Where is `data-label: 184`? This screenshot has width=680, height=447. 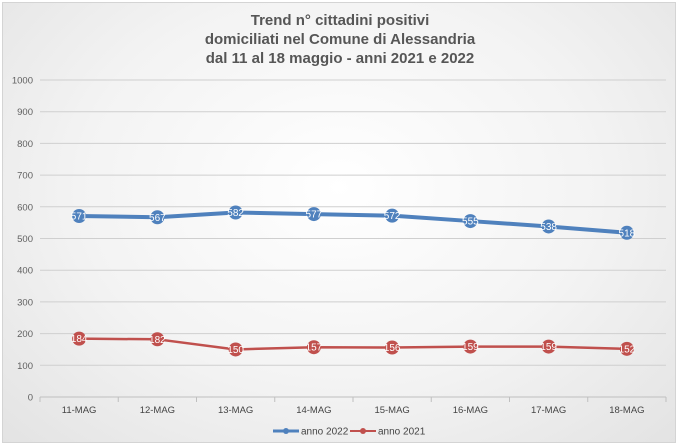
data-label: 184 is located at coordinates (79, 339).